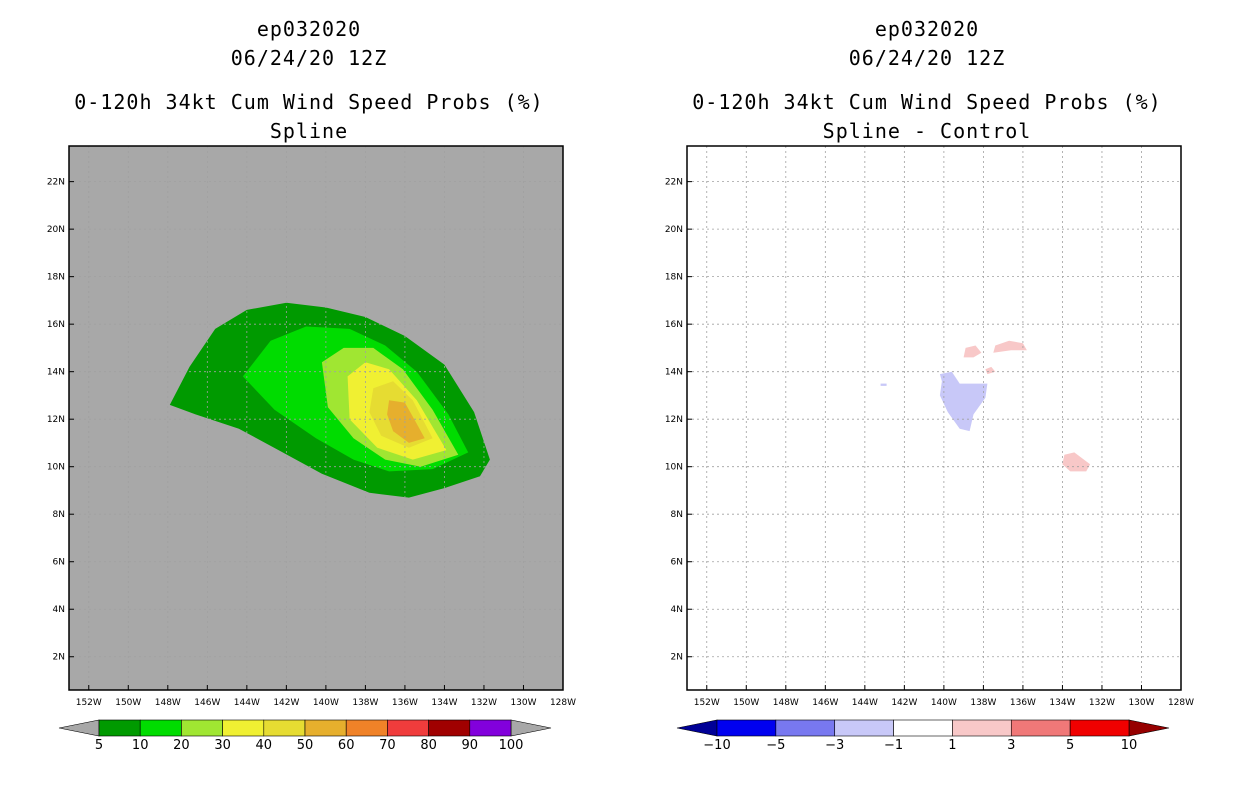 The width and height of the screenshot is (1236, 800). I want to click on colorbar-label: 80, so click(428, 745).